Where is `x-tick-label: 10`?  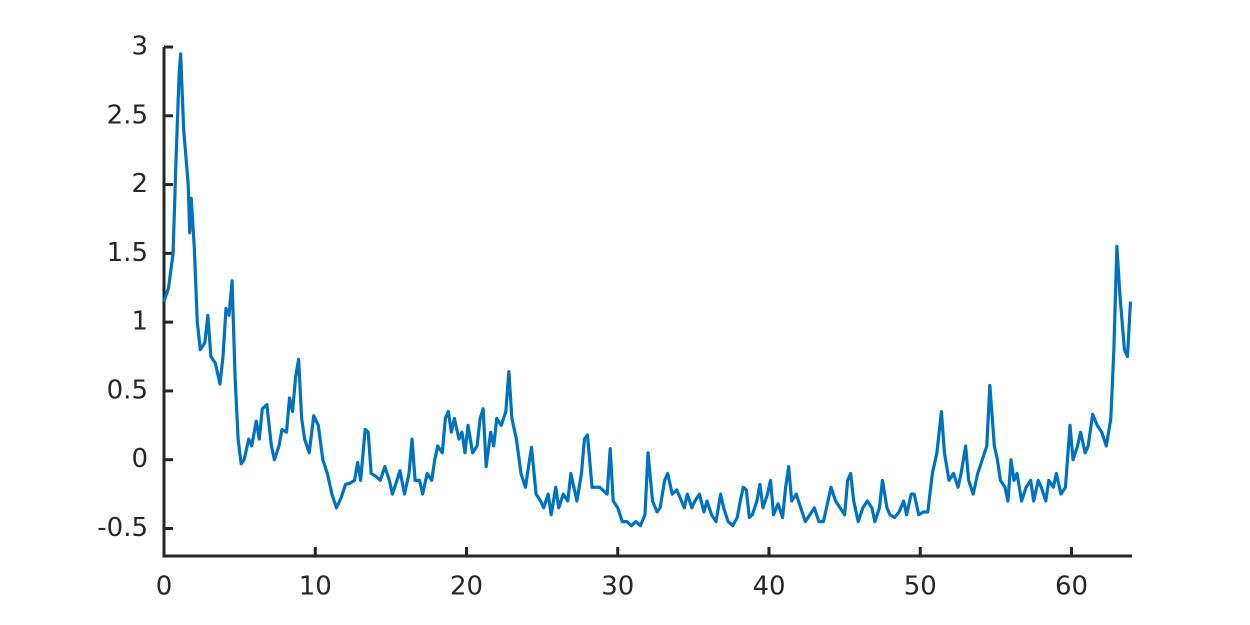 x-tick-label: 10 is located at coordinates (315, 587).